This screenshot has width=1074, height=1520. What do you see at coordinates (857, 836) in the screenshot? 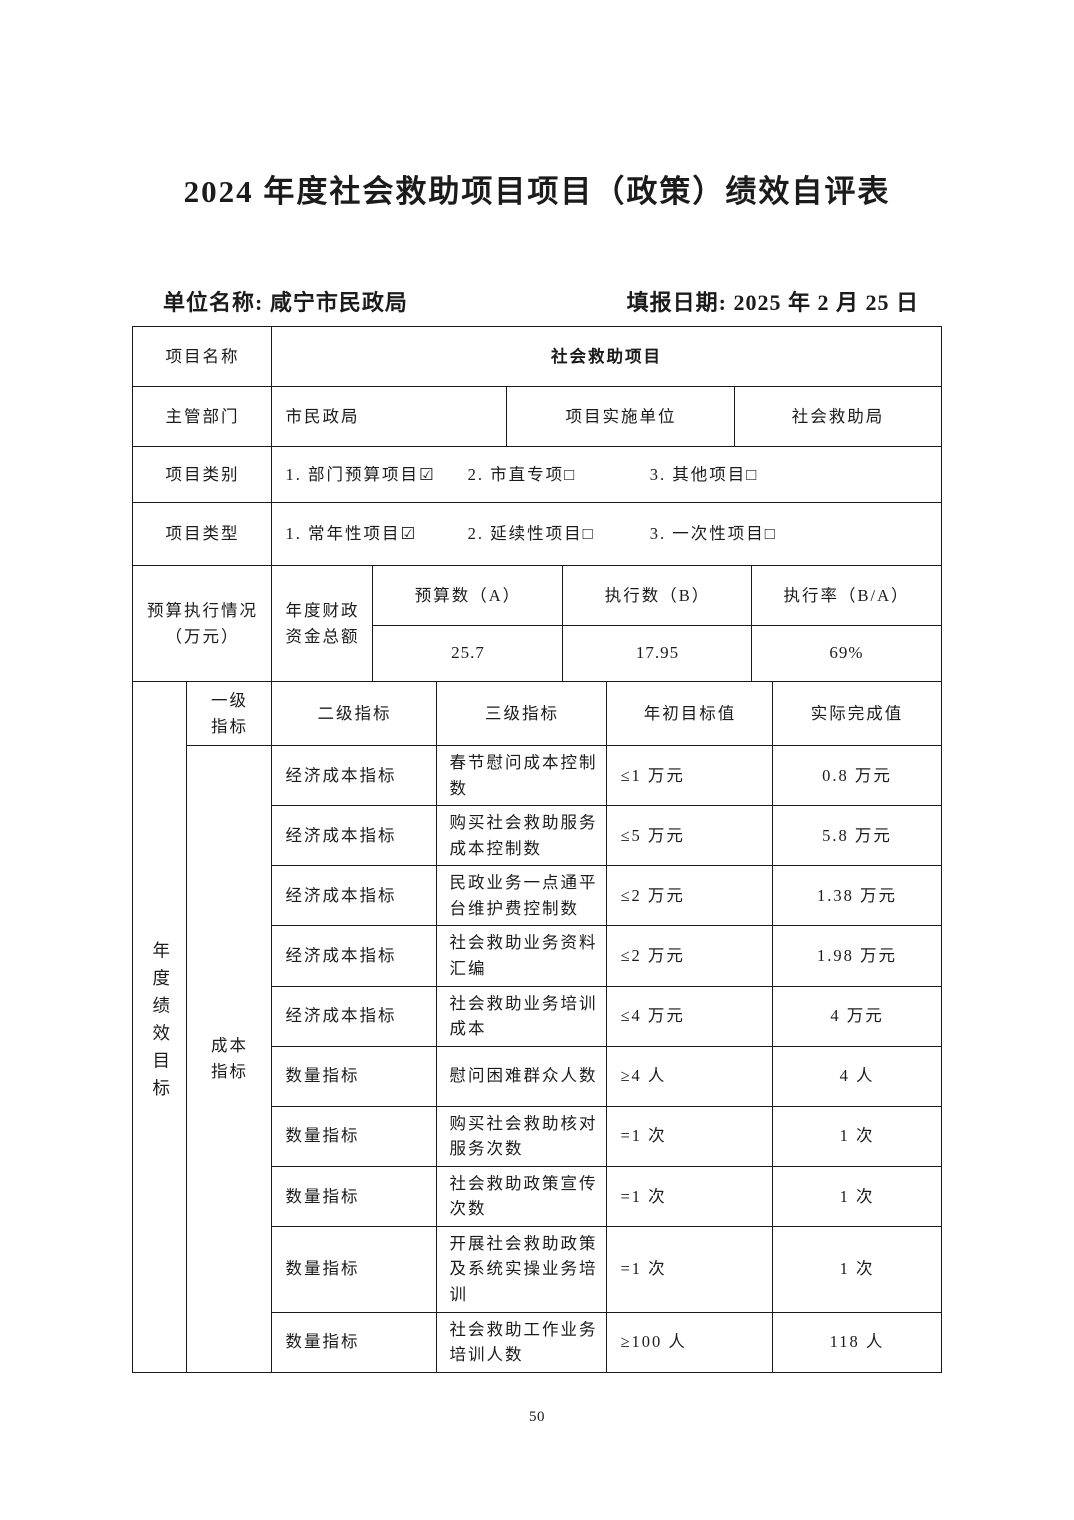
I see `actual-value-cell: 5.8 万元` at bounding box center [857, 836].